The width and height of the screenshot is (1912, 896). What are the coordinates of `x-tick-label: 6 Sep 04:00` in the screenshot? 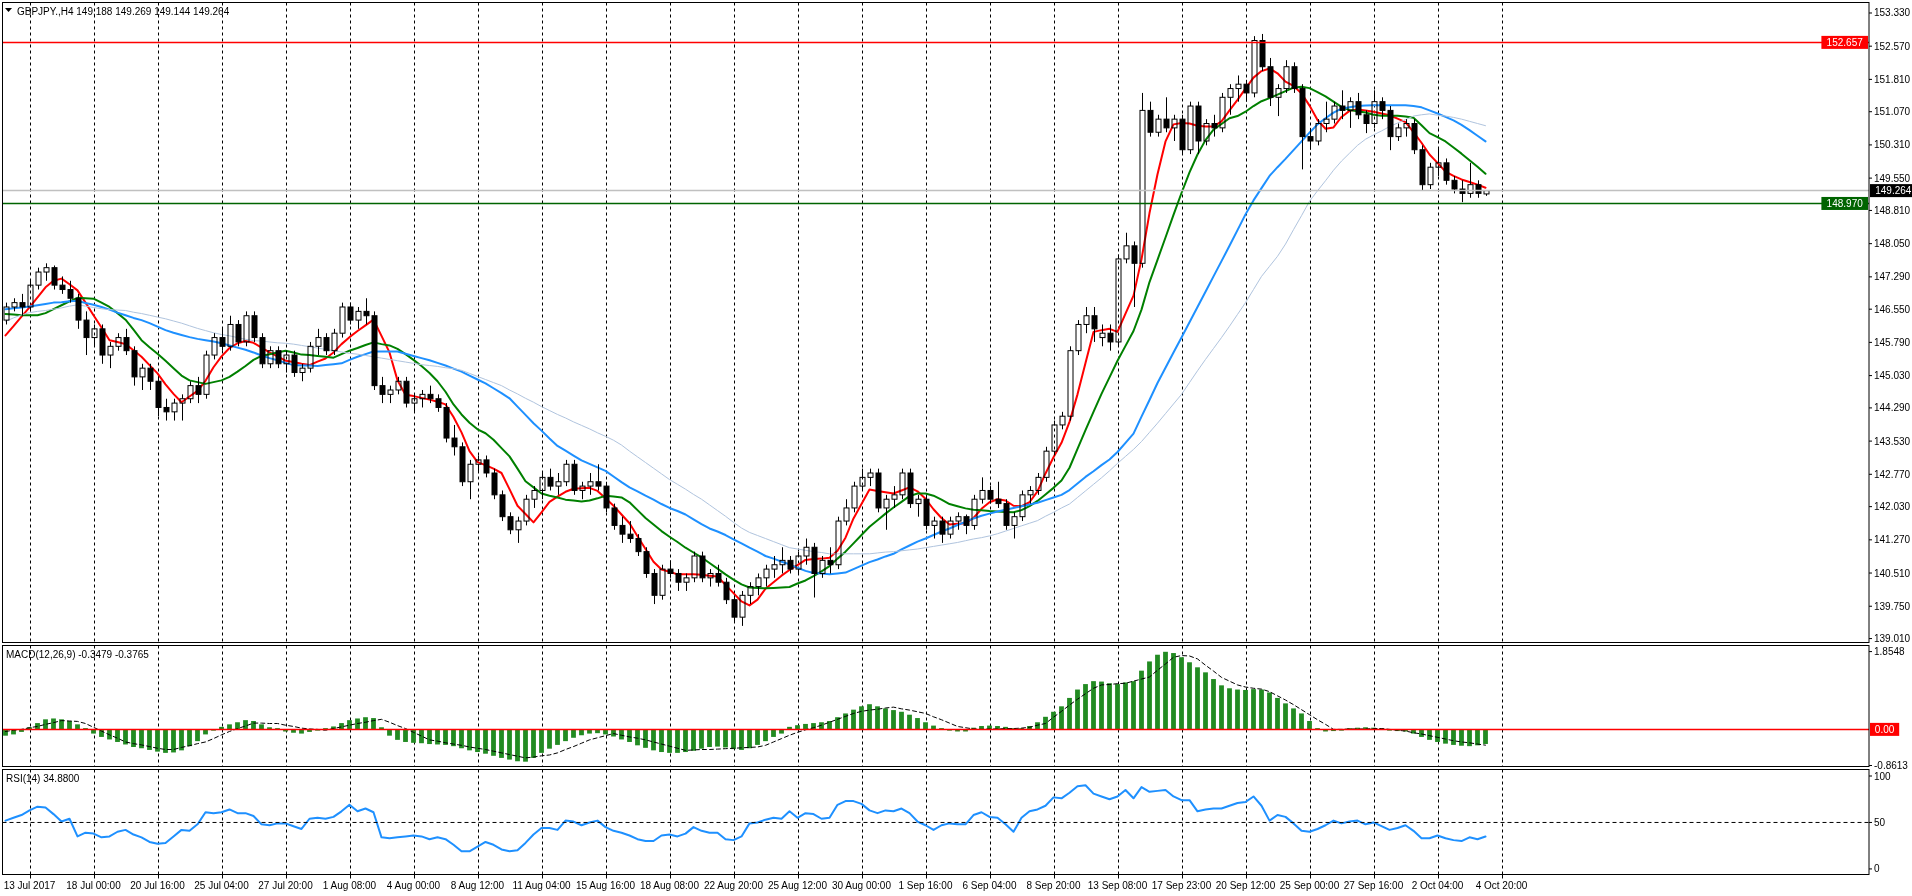 It's located at (989, 885).